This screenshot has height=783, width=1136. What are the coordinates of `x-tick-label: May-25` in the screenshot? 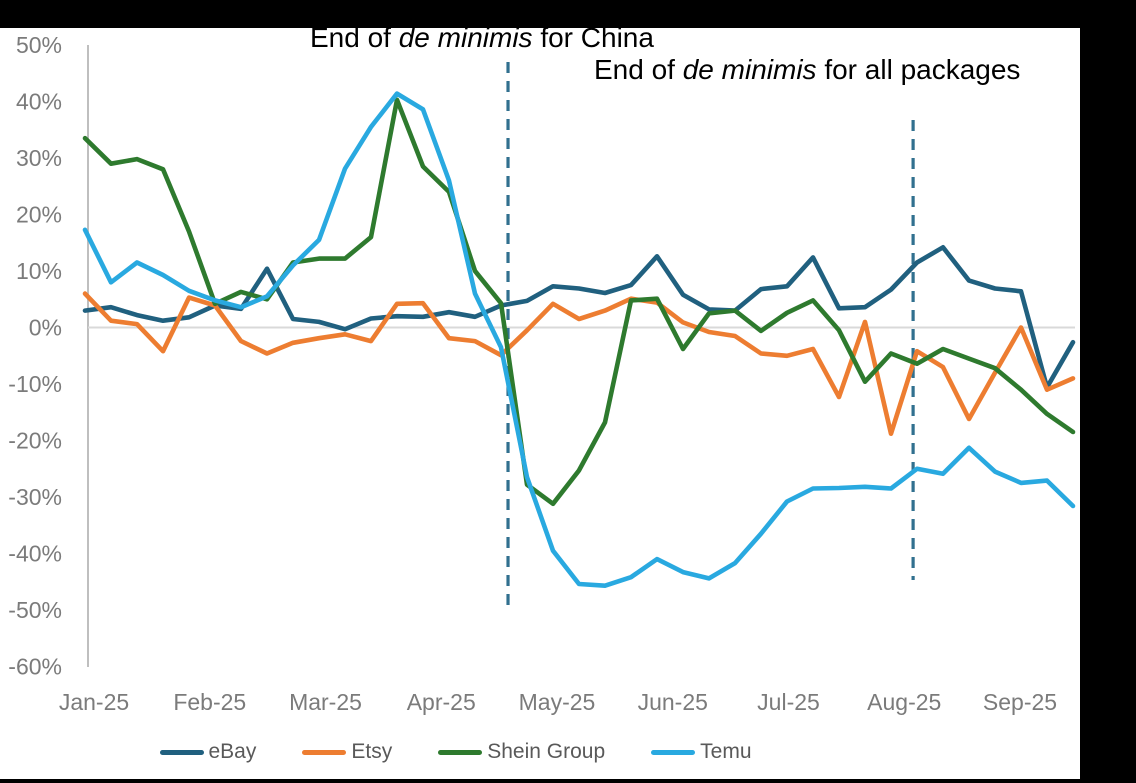 It's located at (557, 702).